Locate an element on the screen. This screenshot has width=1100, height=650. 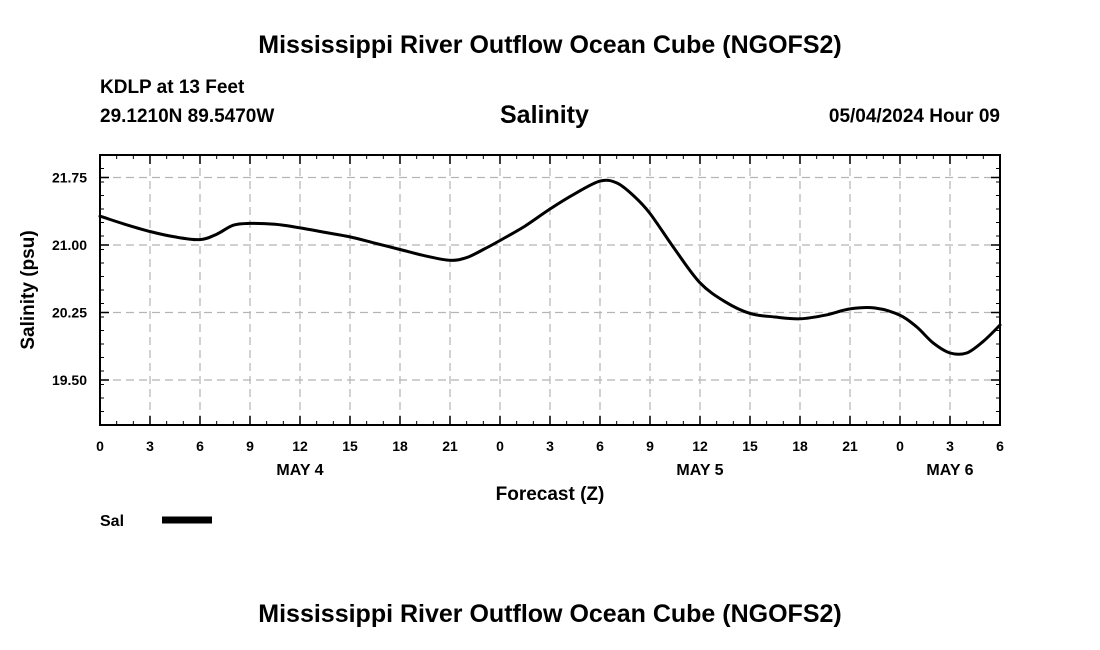
y-tick-label: 20.25 is located at coordinates (69, 313).